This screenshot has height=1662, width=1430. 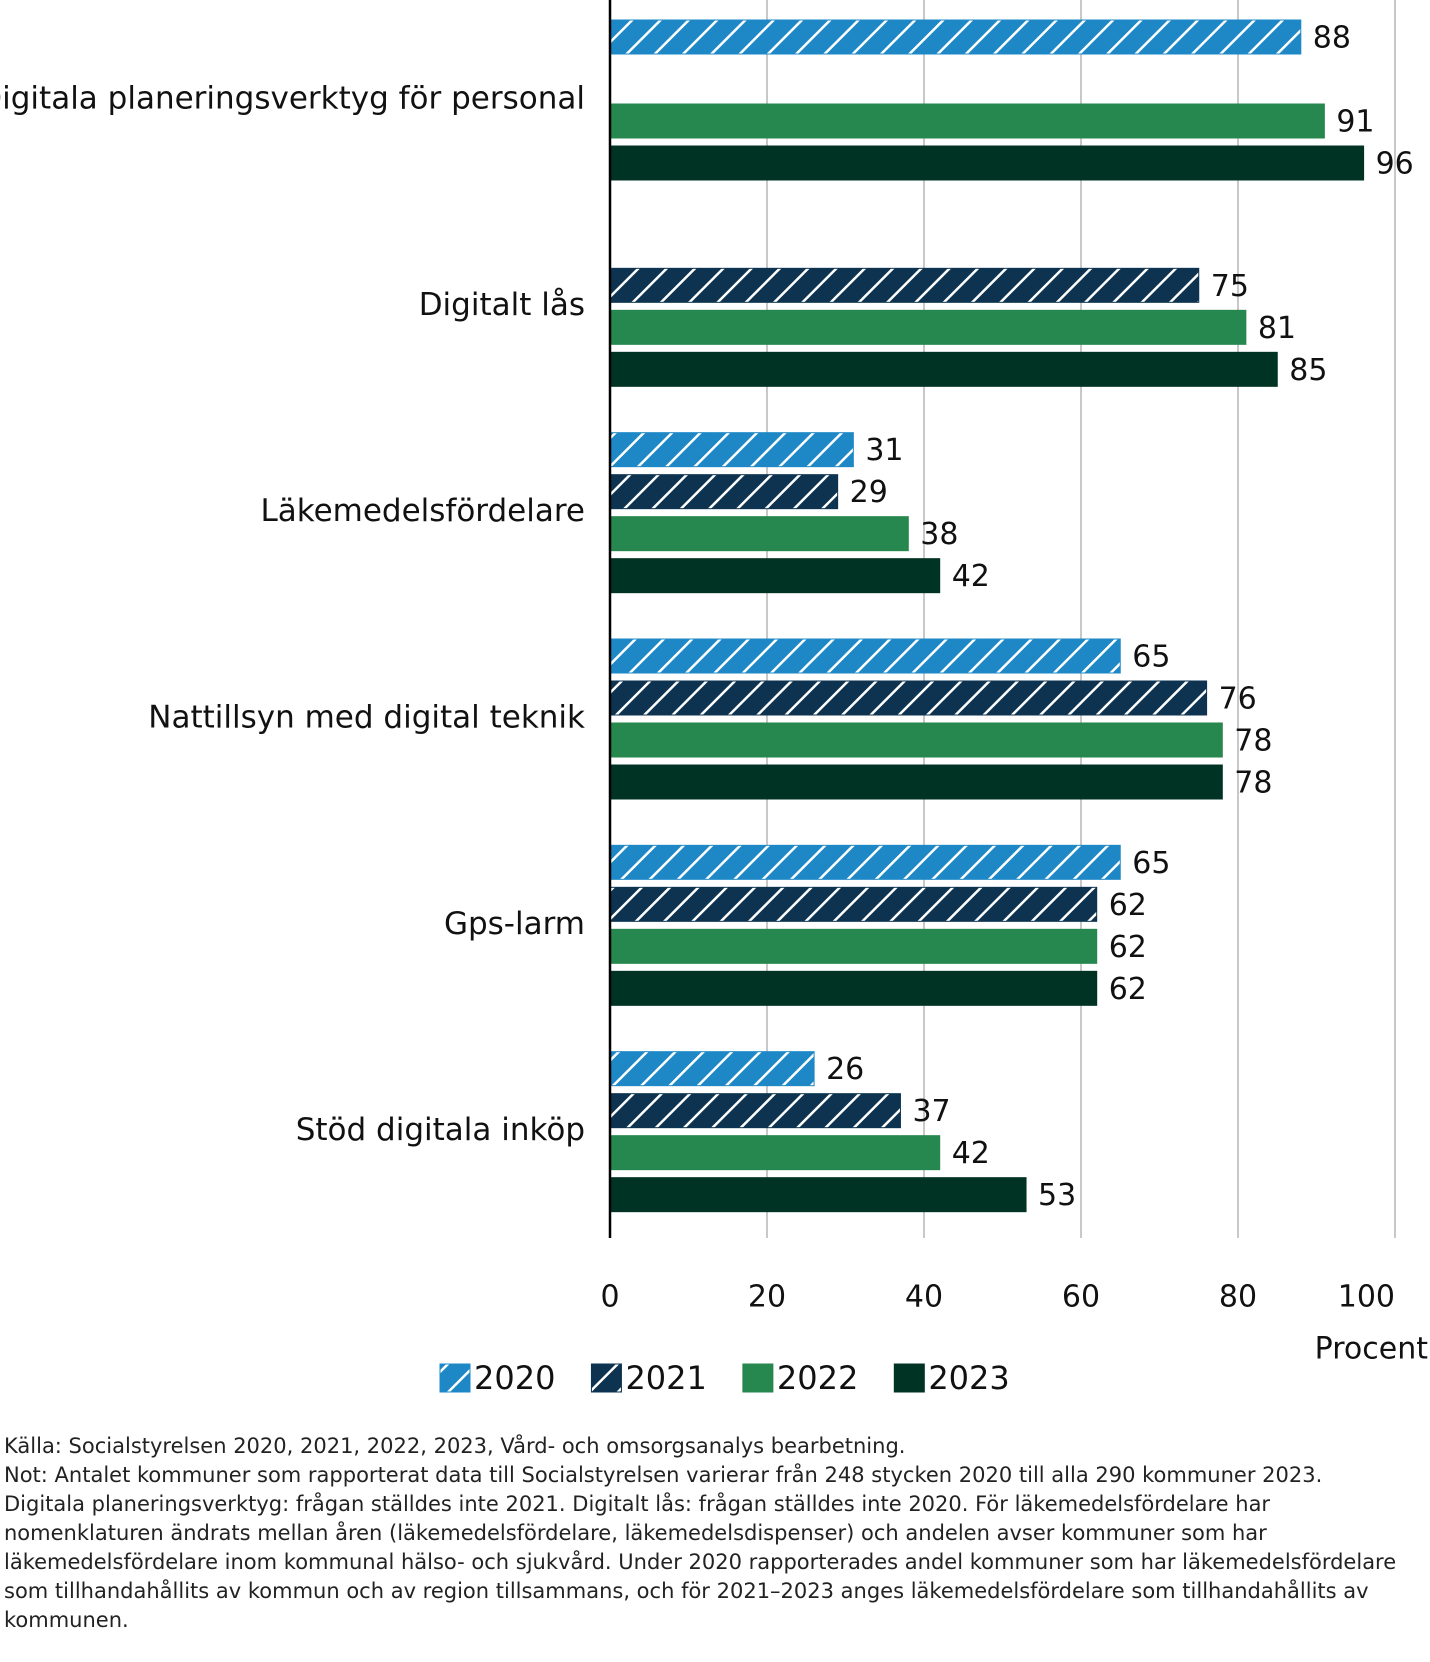 What do you see at coordinates (1395, 164) in the screenshot?
I see `value-label: 96` at bounding box center [1395, 164].